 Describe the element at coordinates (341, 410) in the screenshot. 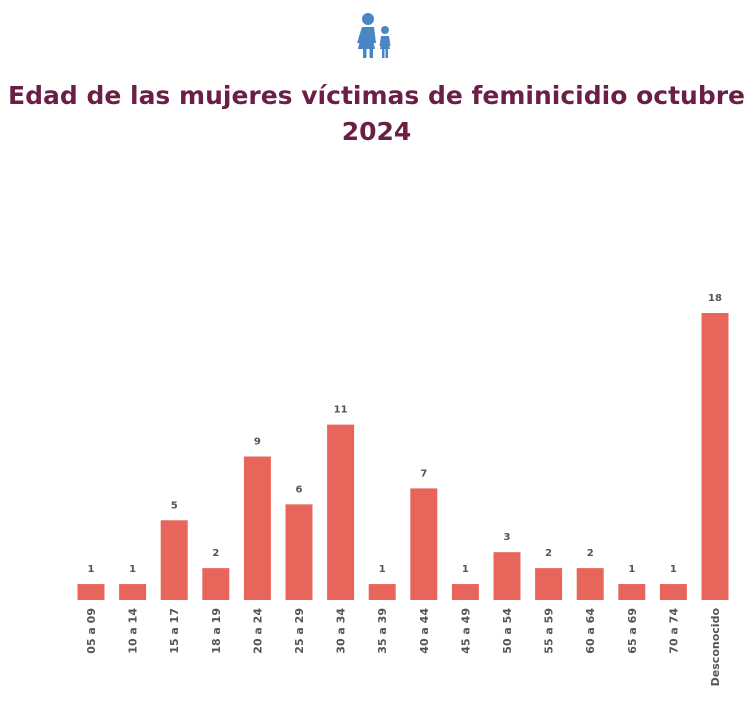

I see `data-label-30-a-34: 11` at that location.